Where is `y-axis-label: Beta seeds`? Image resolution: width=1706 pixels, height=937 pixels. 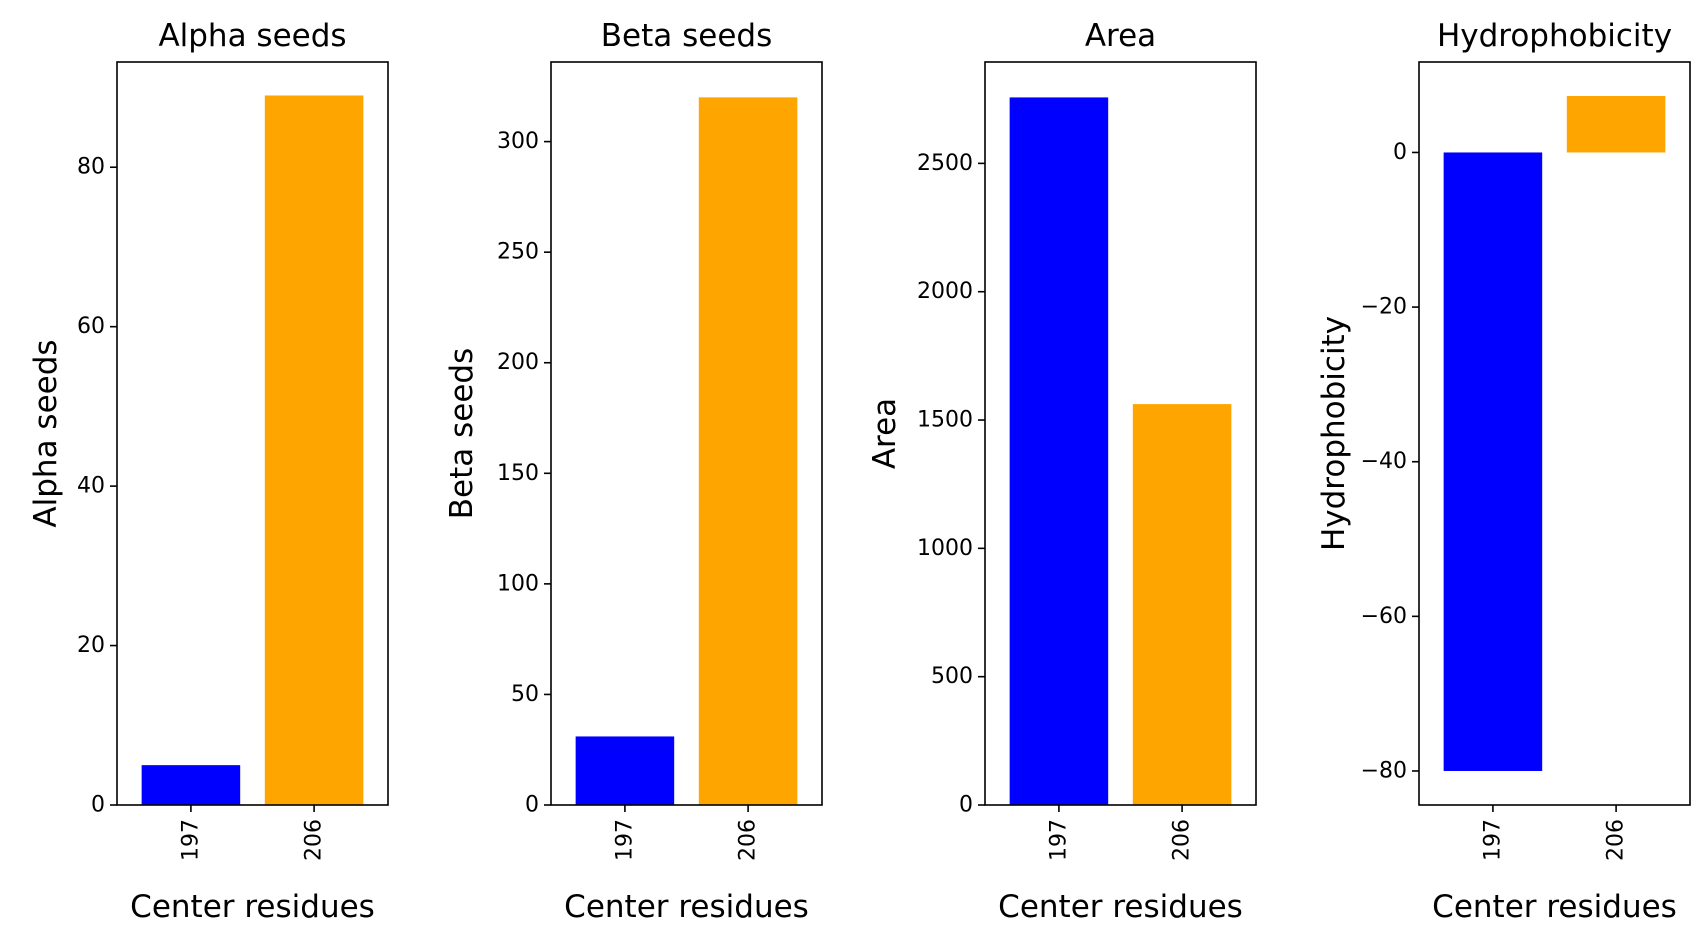
y-axis-label: Beta seeds is located at coordinates (462, 433).